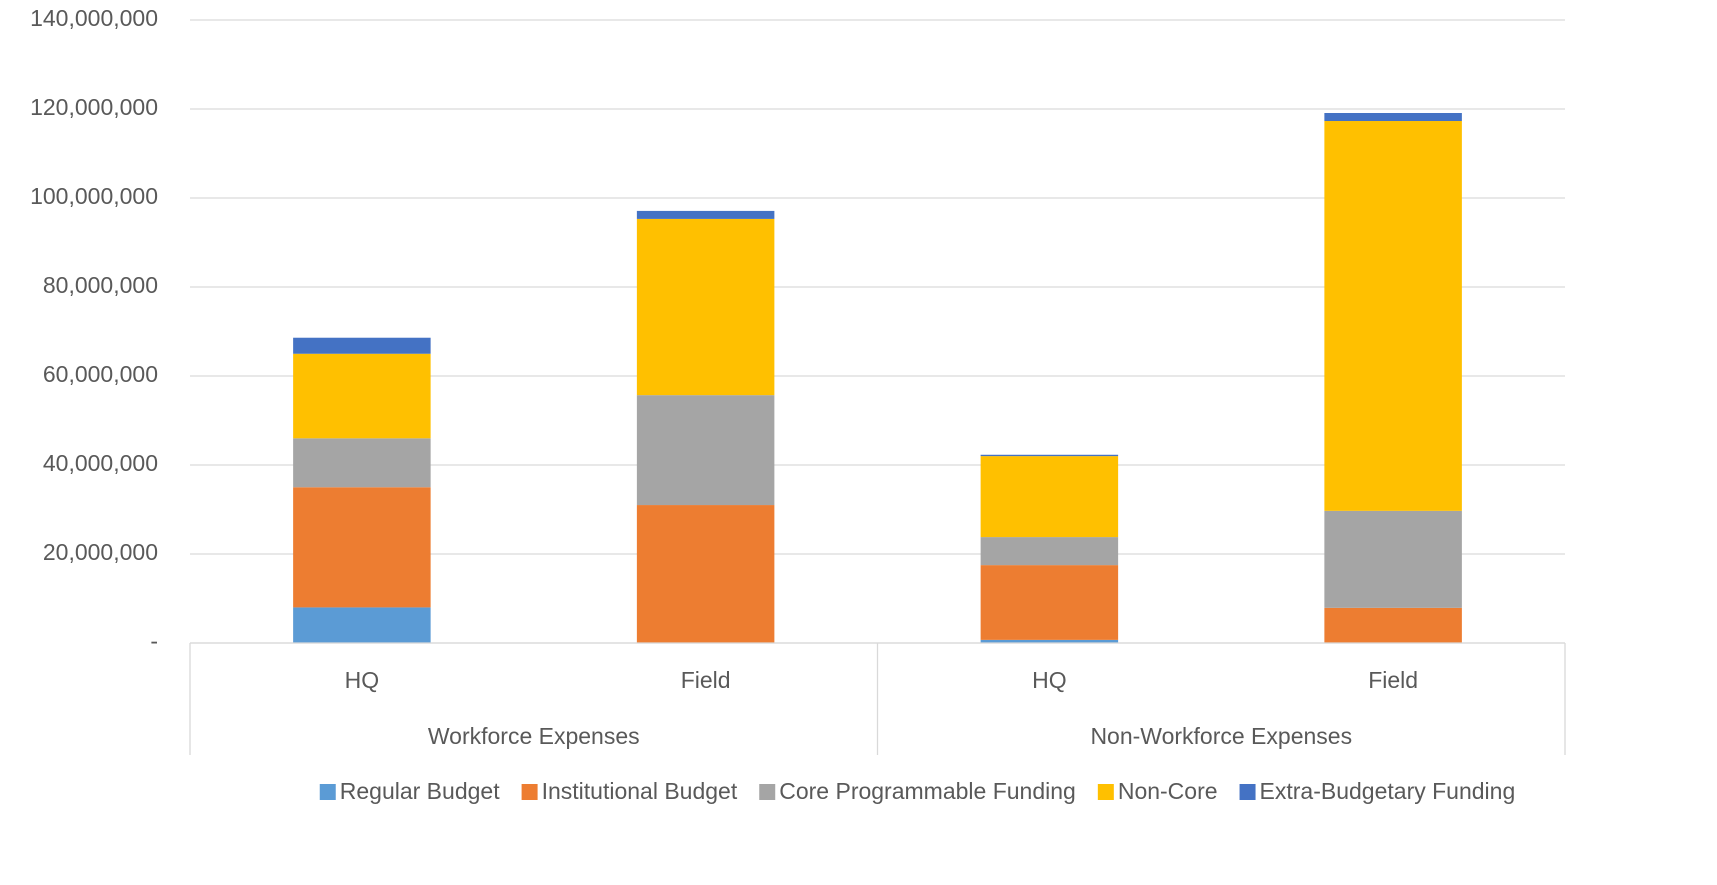 Image resolution: width=1717 pixels, height=885 pixels. What do you see at coordinates (94, 18) in the screenshot?
I see `y-tick-label: 140,000,000` at bounding box center [94, 18].